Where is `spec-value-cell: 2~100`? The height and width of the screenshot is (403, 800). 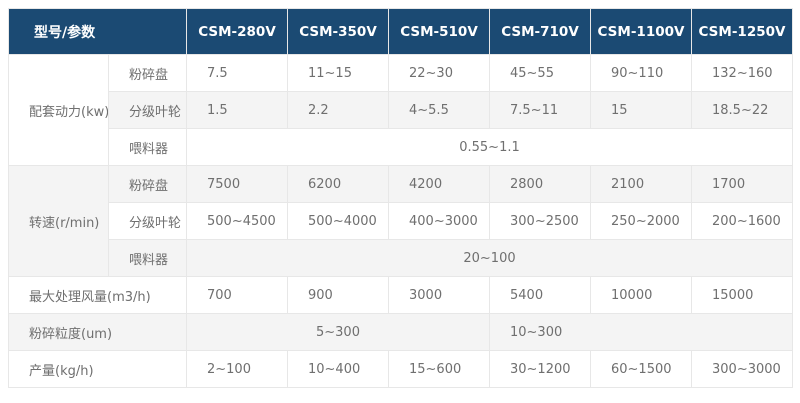
spec-value-cell: 2~100 is located at coordinates (237, 369).